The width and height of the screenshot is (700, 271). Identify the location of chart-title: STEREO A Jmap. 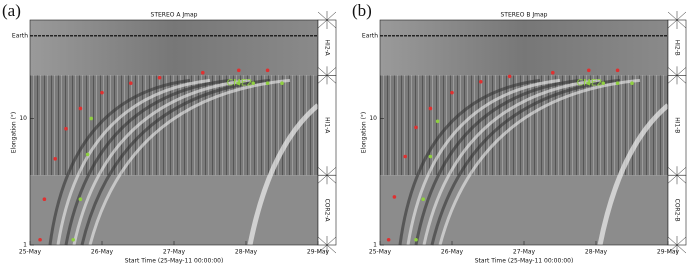
(174, 15).